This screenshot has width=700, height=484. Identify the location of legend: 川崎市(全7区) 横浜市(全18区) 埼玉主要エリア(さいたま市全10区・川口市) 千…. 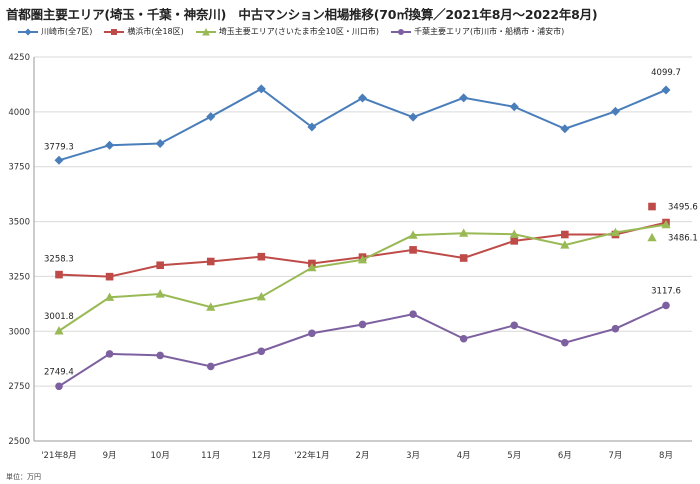
(291, 31).